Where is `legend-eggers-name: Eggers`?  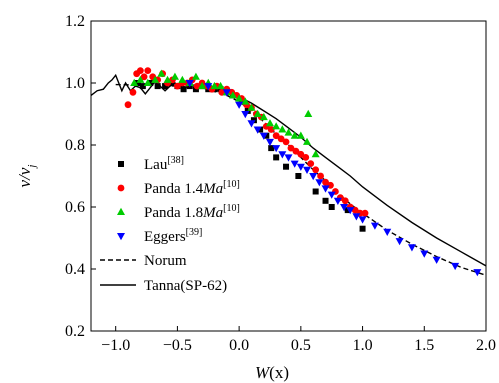 legend-eggers-name: Eggers is located at coordinates (165, 237).